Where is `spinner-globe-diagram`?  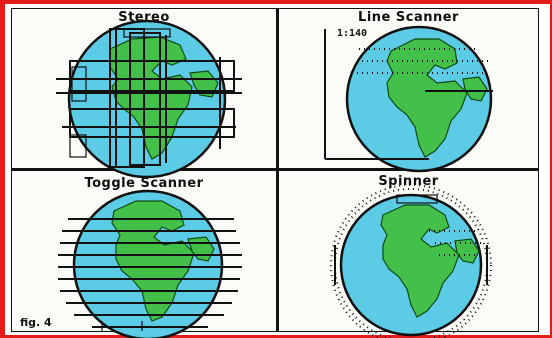
spinner-globe-diagram is located at coordinates (411, 261).